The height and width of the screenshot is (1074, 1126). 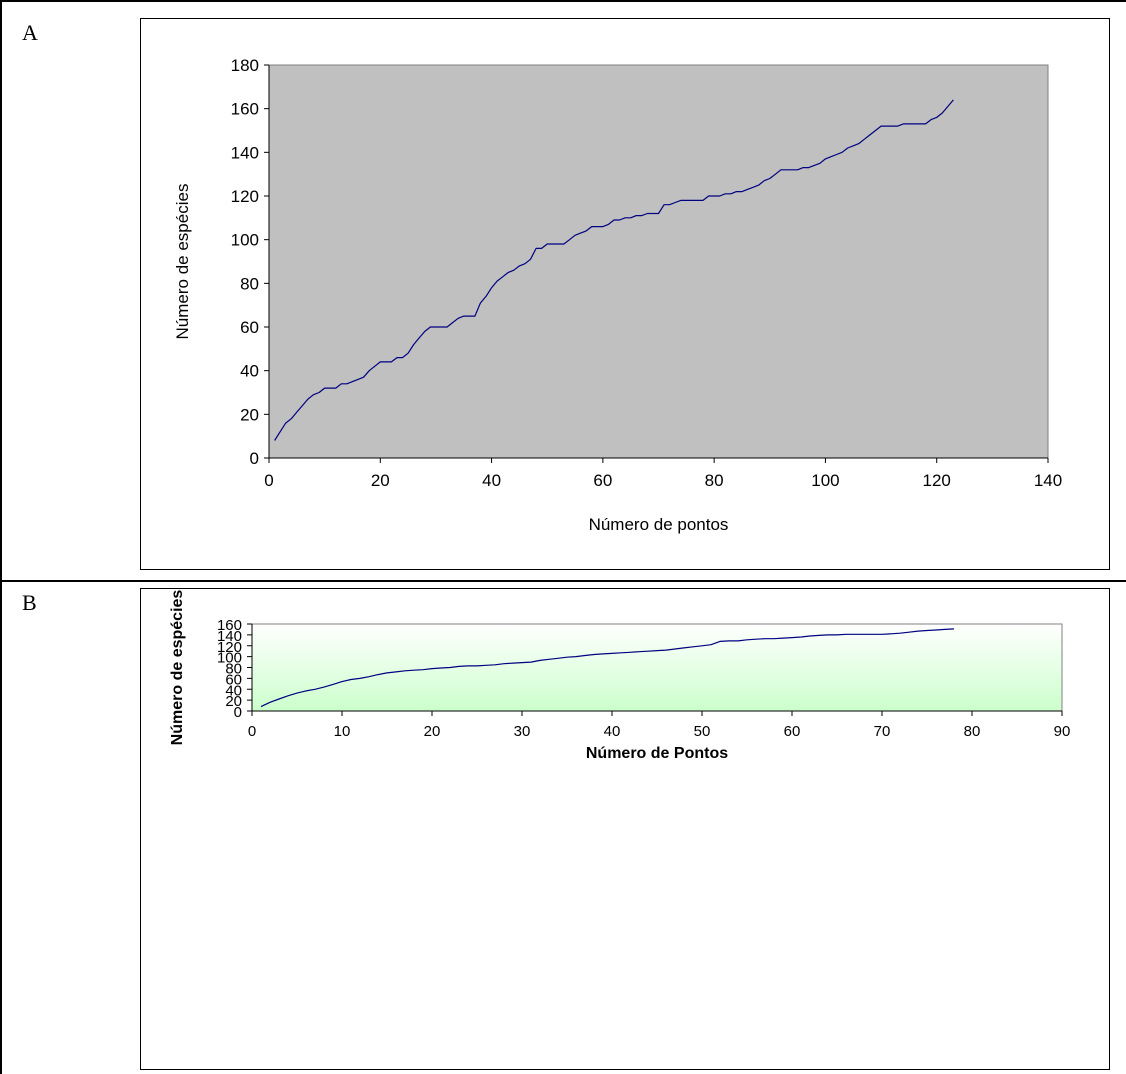 What do you see at coordinates (233, 669) in the screenshot?
I see `chart-b-y-tick-label: 80` at bounding box center [233, 669].